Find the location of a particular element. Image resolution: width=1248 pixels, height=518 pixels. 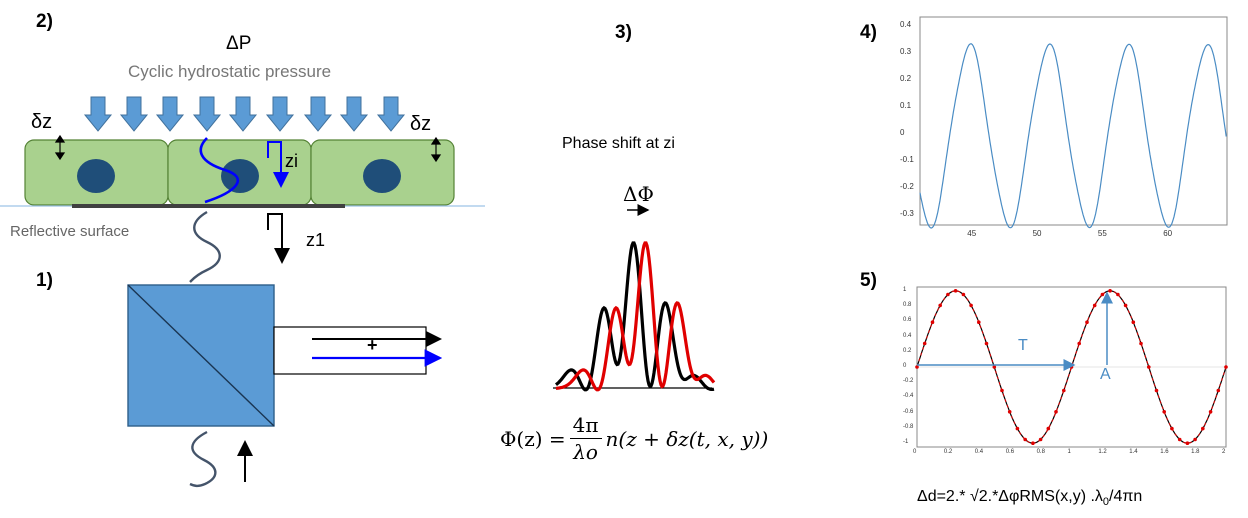

chart5 is located at coordinates (1071, 367).